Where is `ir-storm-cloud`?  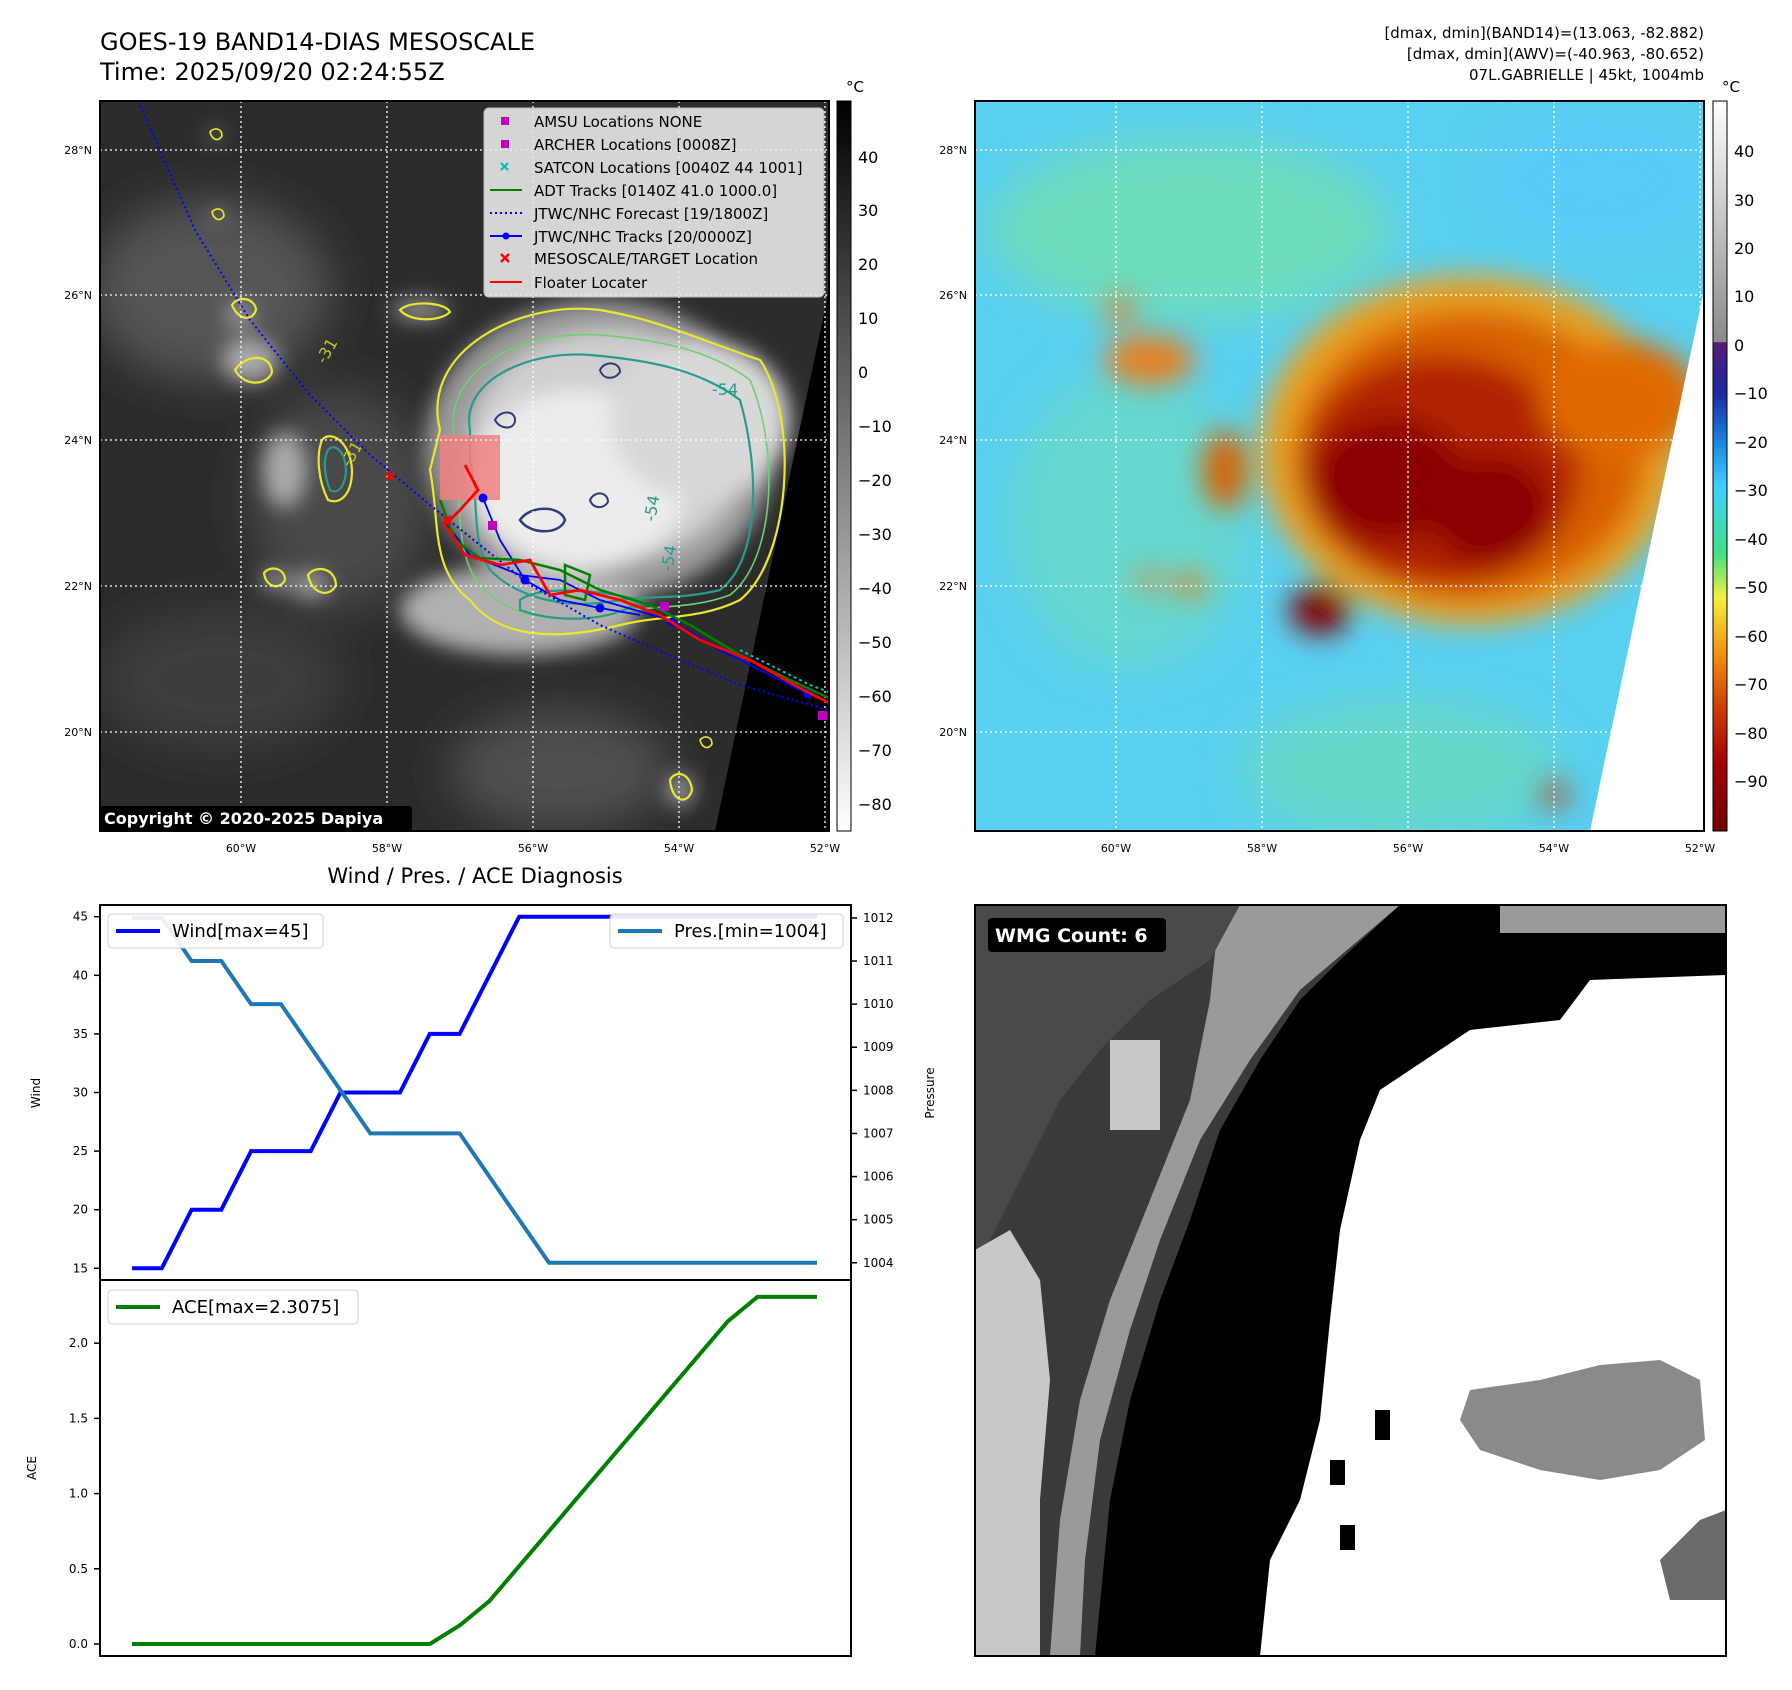 ir-storm-cloud is located at coordinates (499, 467).